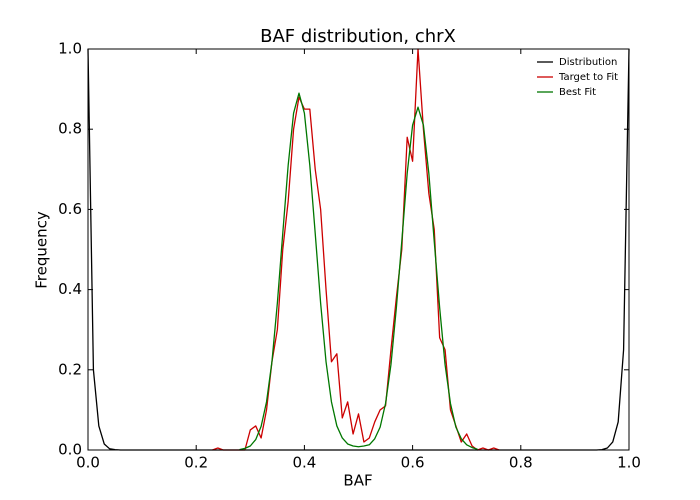  What do you see at coordinates (70, 49) in the screenshot?
I see `y-tick-label: 1.0` at bounding box center [70, 49].